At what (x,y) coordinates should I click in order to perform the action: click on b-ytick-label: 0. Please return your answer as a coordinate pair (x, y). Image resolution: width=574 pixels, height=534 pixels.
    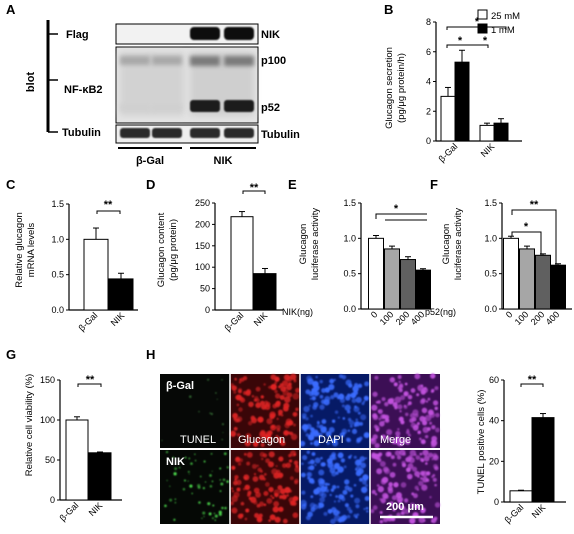
    Looking at the image, I should click on (428, 141).